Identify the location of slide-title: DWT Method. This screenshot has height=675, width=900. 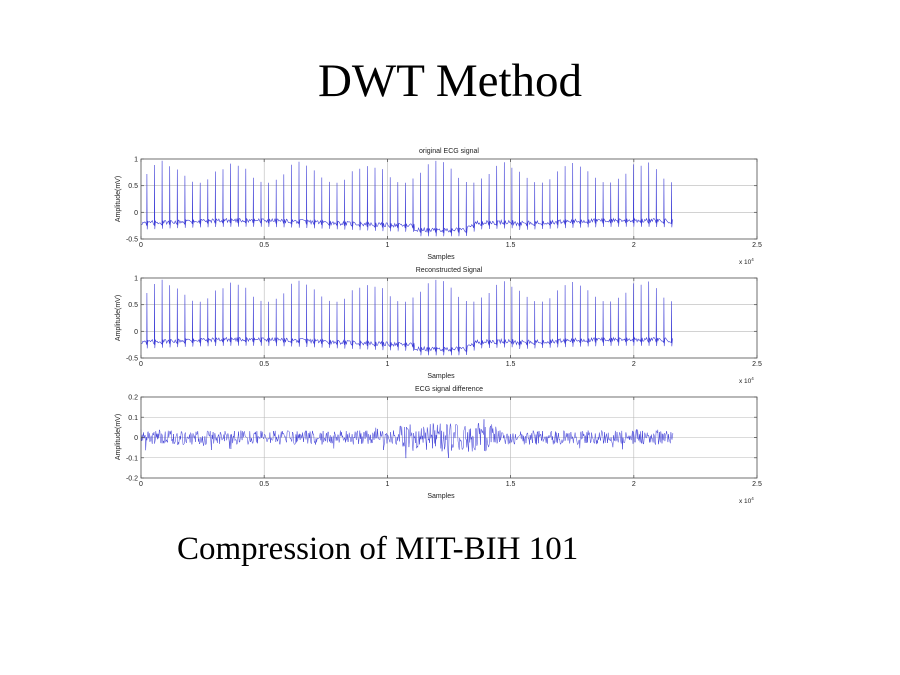
(450, 81).